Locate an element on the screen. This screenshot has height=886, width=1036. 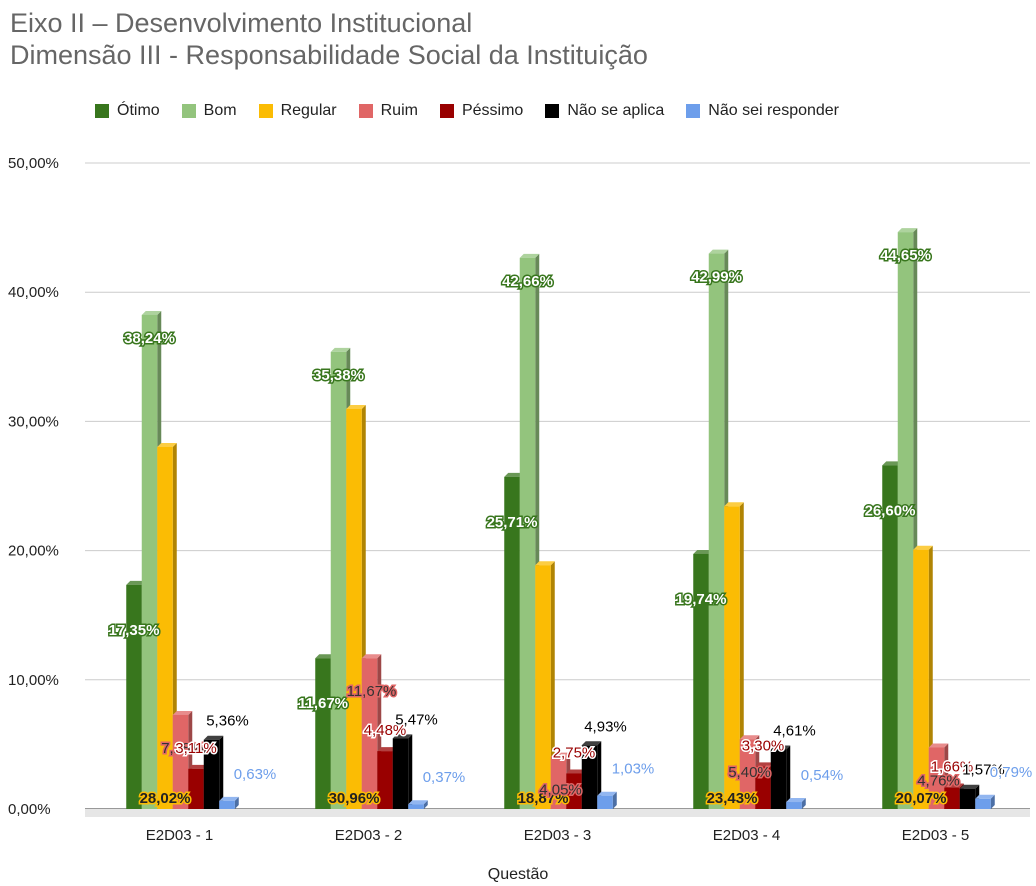
legend-item: Bom is located at coordinates (209, 111).